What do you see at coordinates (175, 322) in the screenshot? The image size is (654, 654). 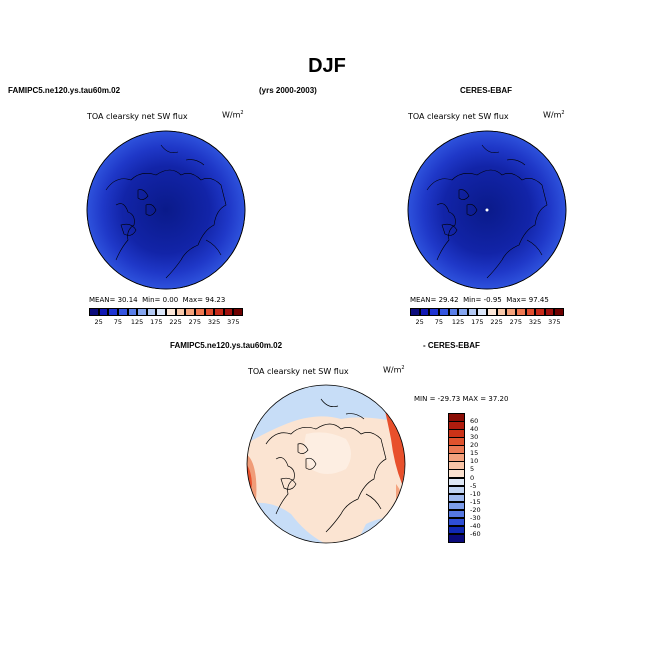 I see `panel1-colorbar-tick: 225` at bounding box center [175, 322].